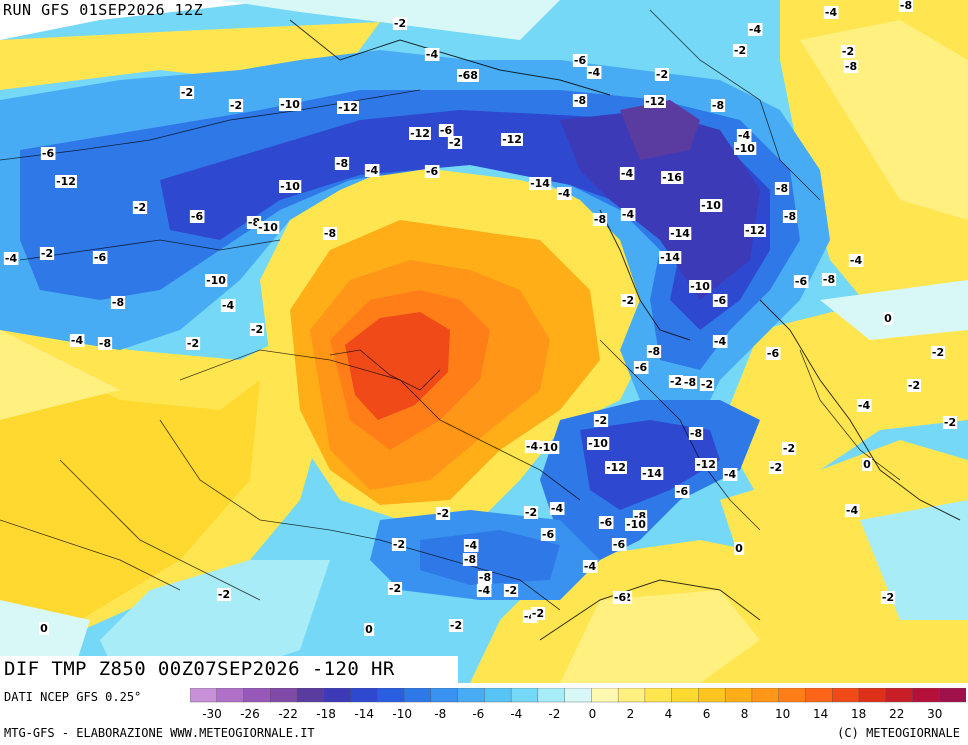  What do you see at coordinates (103, 10) in the screenshot?
I see `run-label: RUN GFS 01SEP2026 12Z` at bounding box center [103, 10].